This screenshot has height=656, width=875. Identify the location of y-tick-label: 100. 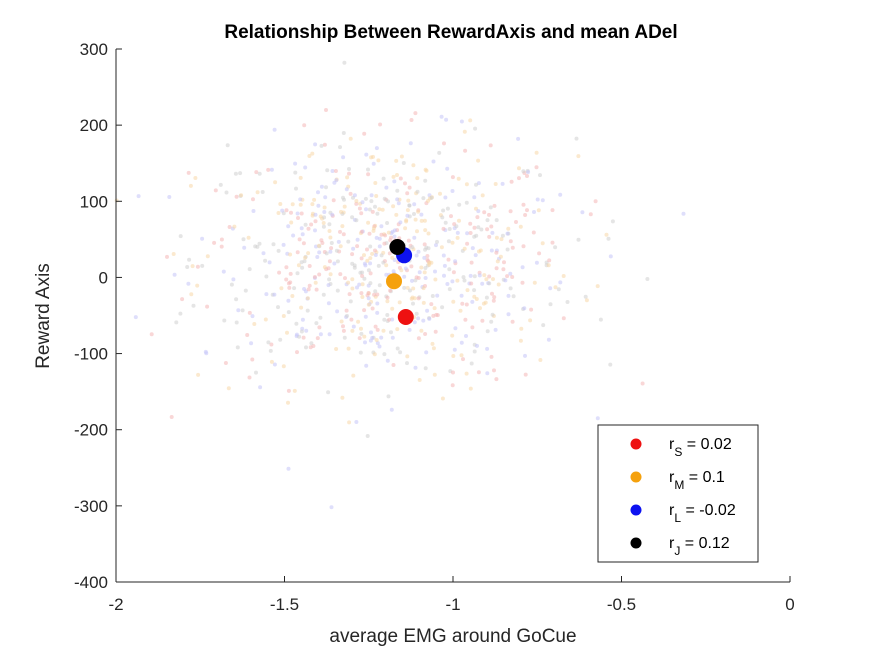
(94, 201).